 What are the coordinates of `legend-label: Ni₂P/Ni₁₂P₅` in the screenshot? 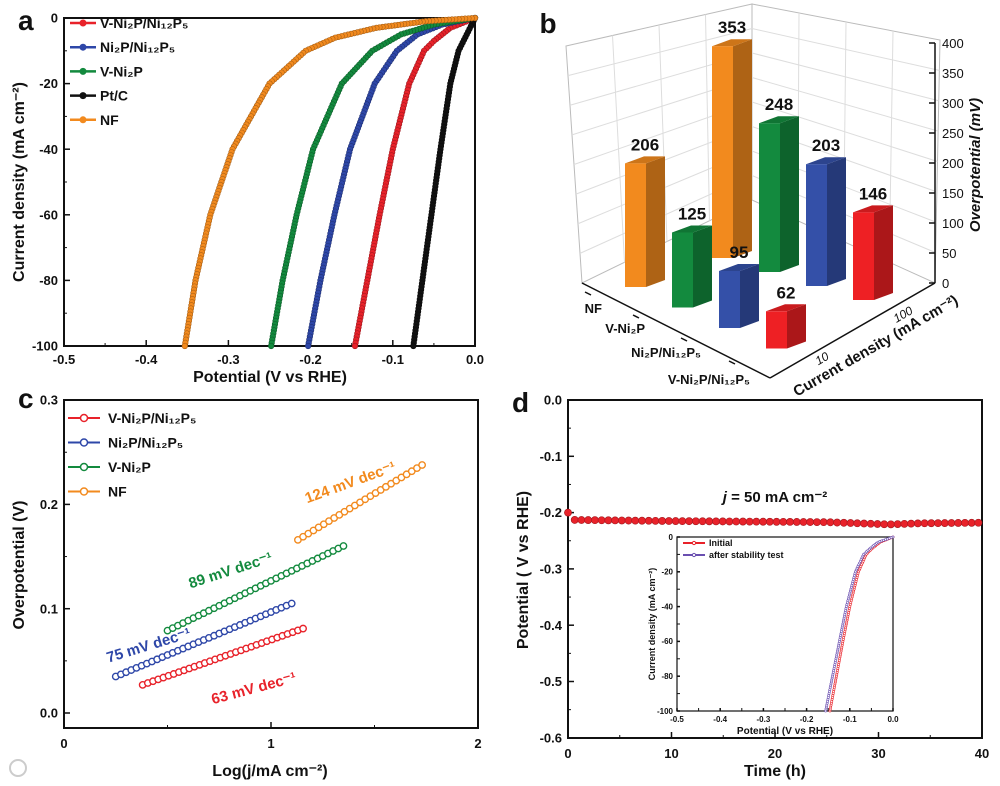 It's located at (137, 47).